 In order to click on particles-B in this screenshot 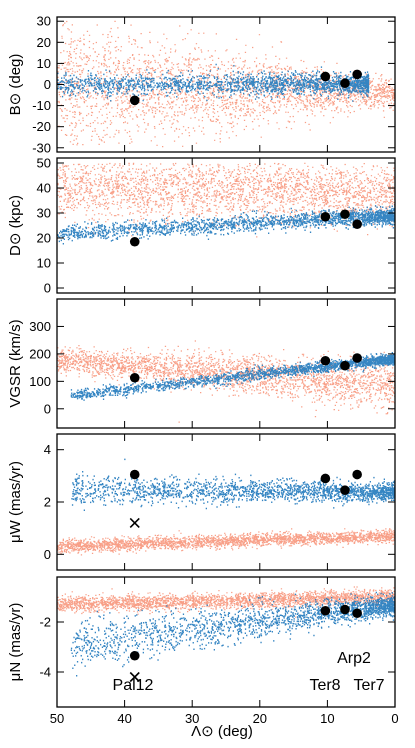, I will do `click(226, 84)`.